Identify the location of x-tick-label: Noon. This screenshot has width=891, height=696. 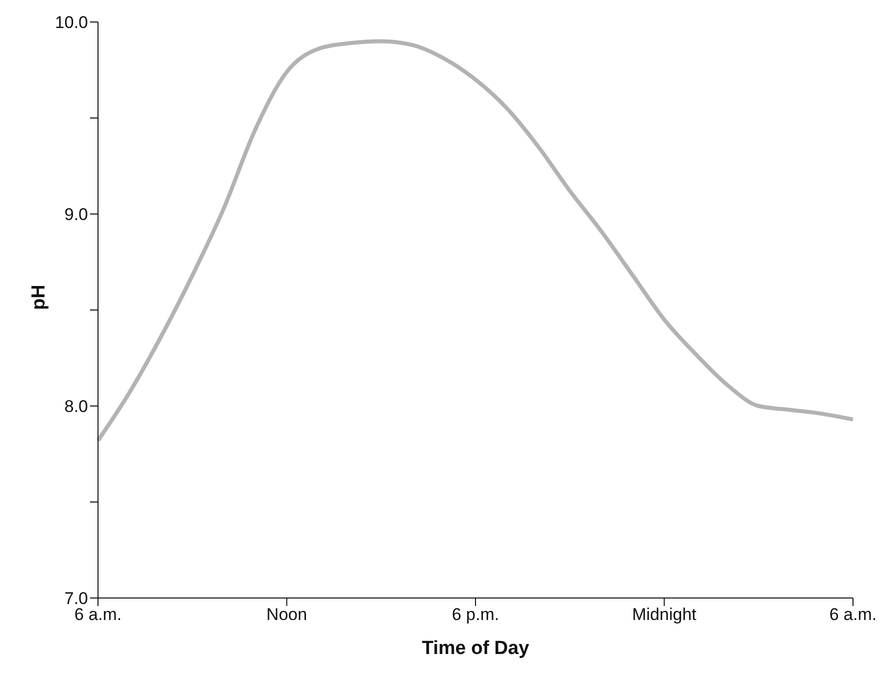
(287, 614).